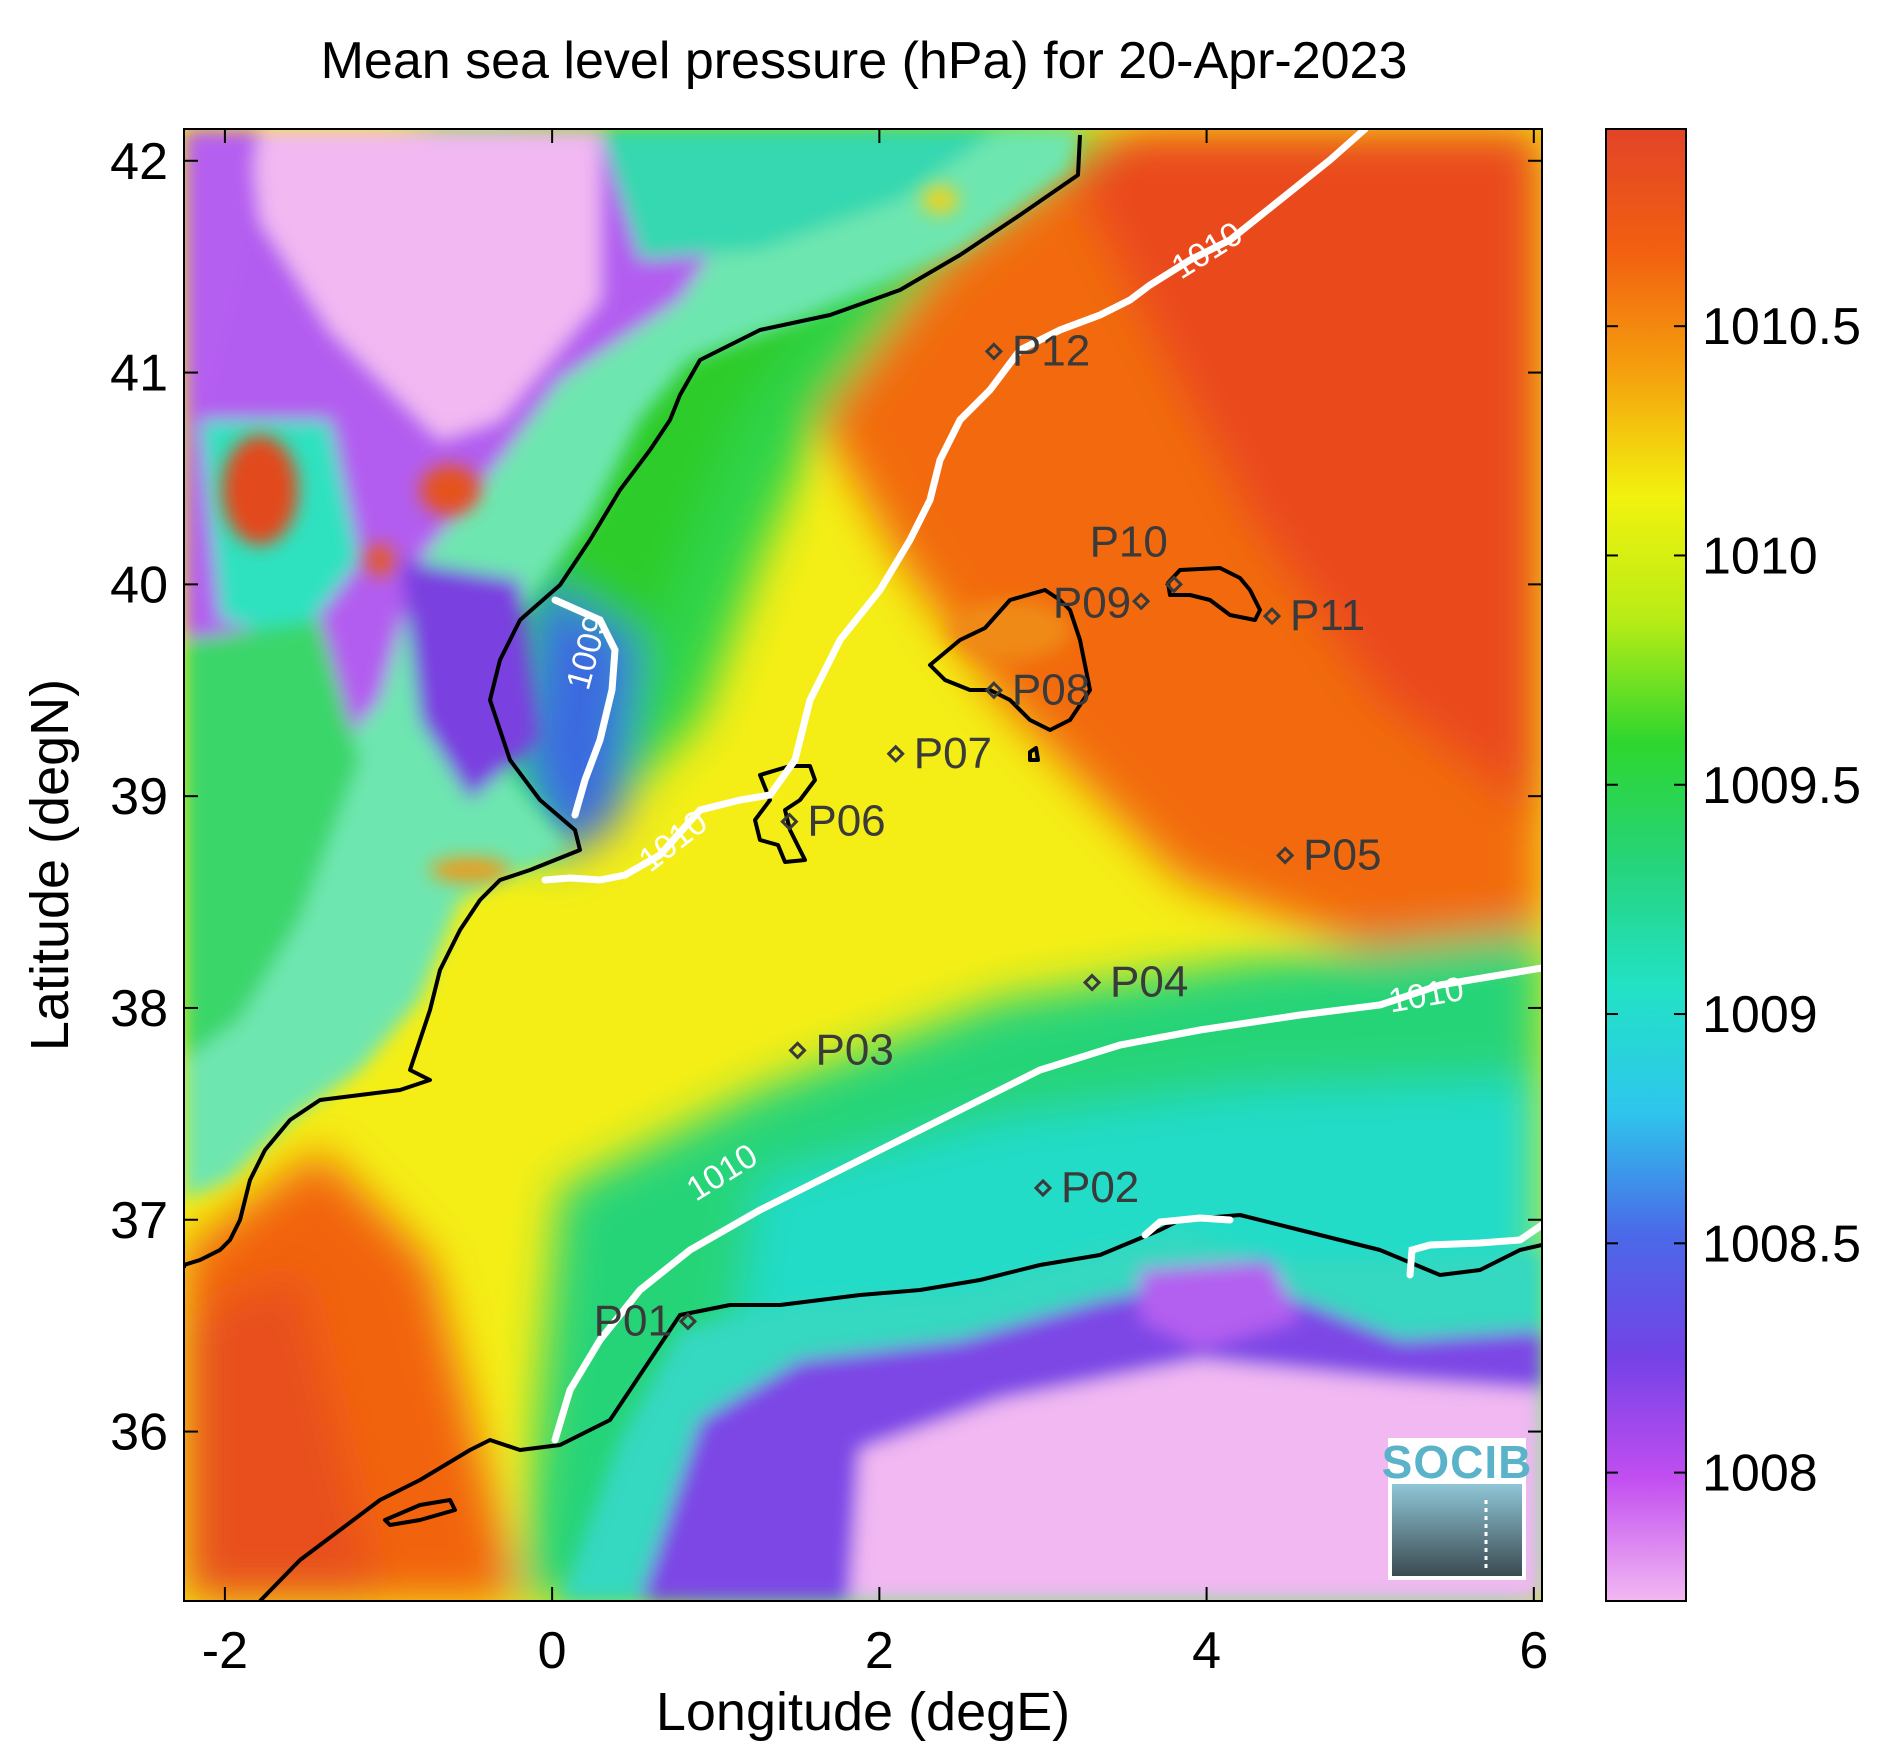 The height and width of the screenshot is (1758, 1904). What do you see at coordinates (50, 865) in the screenshot?
I see `y-axis-label: Latitude (degN)` at bounding box center [50, 865].